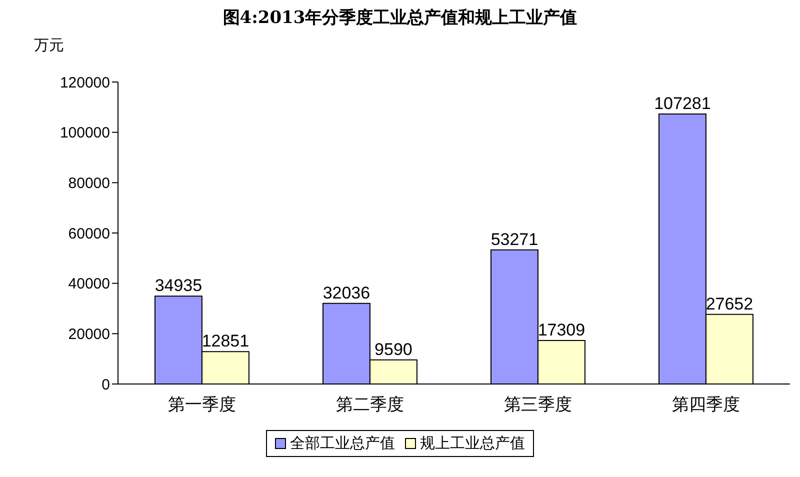 The width and height of the screenshot is (800, 477). What do you see at coordinates (346, 292) in the screenshot?
I see `data-label: 32036` at bounding box center [346, 292].